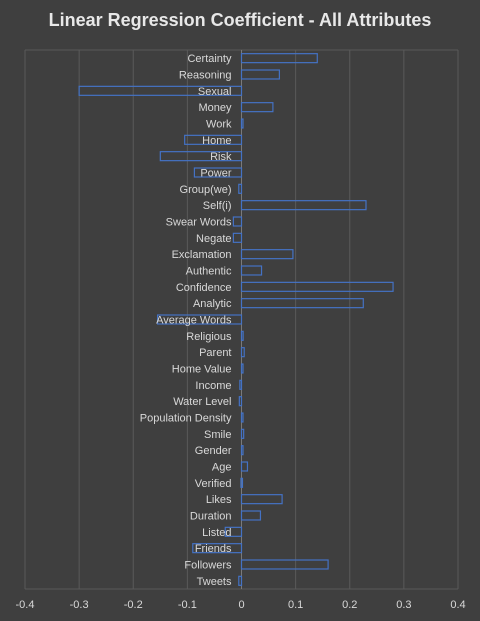 This screenshot has width=480, height=621. What do you see at coordinates (242, 482) in the screenshot?
I see `bar-verified` at bounding box center [242, 482].